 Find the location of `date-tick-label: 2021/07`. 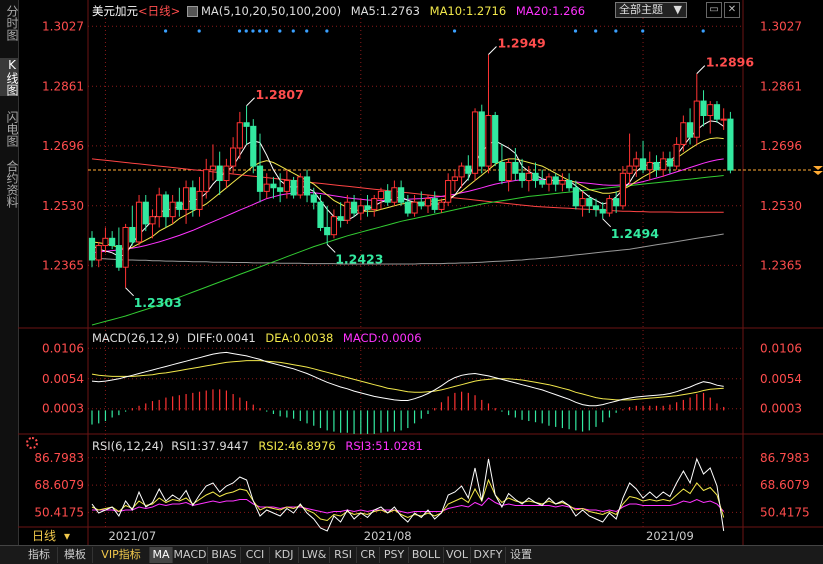

date-tick-label: 2021/07 is located at coordinates (132, 536).